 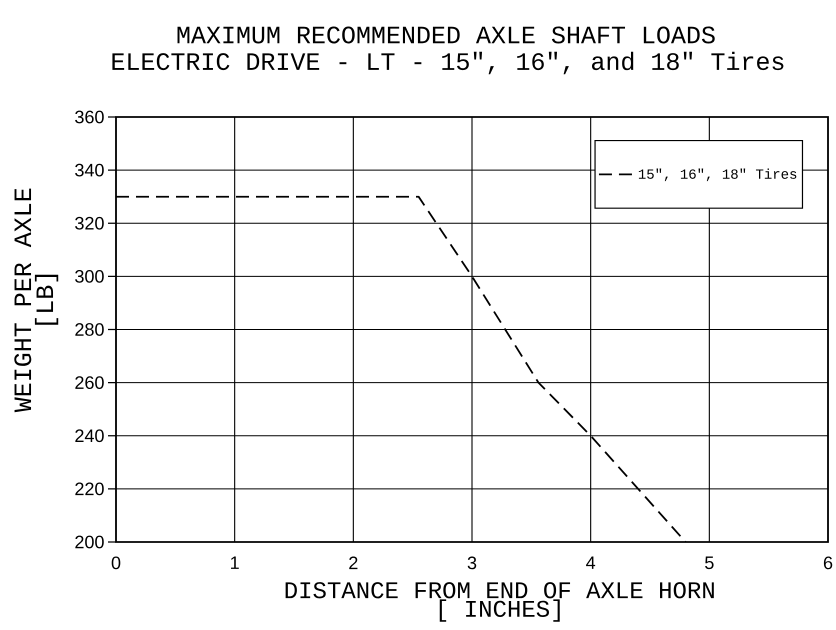 What do you see at coordinates (500, 602) in the screenshot?
I see `x-axis-title: DISTANCE FROM END OF AXLE HORN [ INCHES]` at bounding box center [500, 602].